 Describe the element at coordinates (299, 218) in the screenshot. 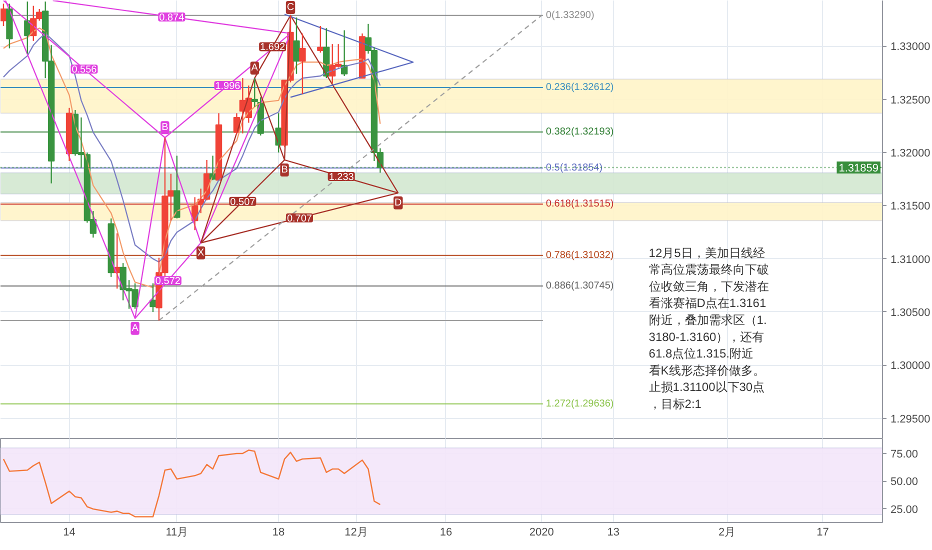

I see `series-label: 0.707` at that location.